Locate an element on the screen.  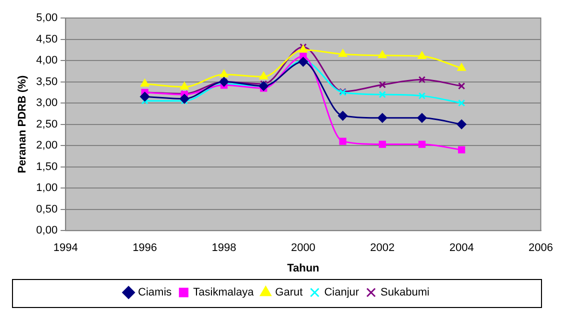
y-tick-label: 3,00 is located at coordinates (47, 103).